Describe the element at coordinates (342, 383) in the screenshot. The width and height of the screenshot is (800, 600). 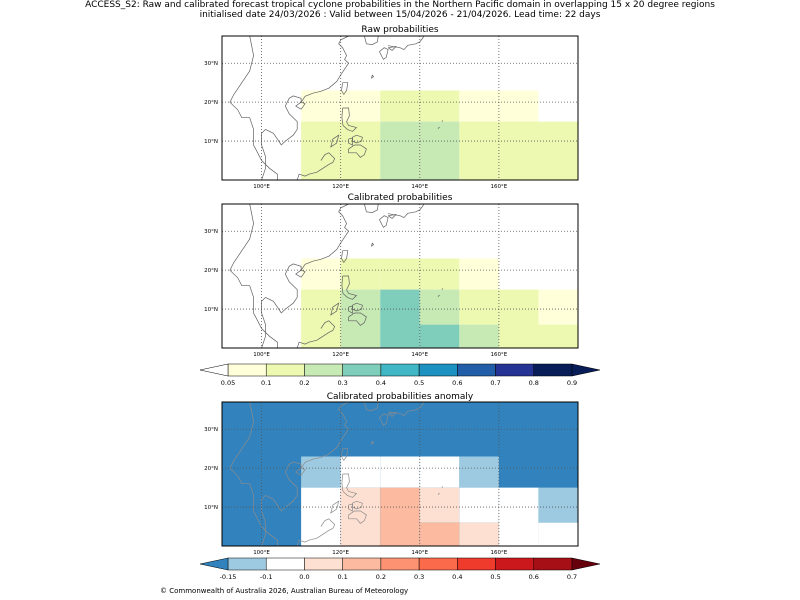
I see `colorbar-tick-label: 0.3` at that location.